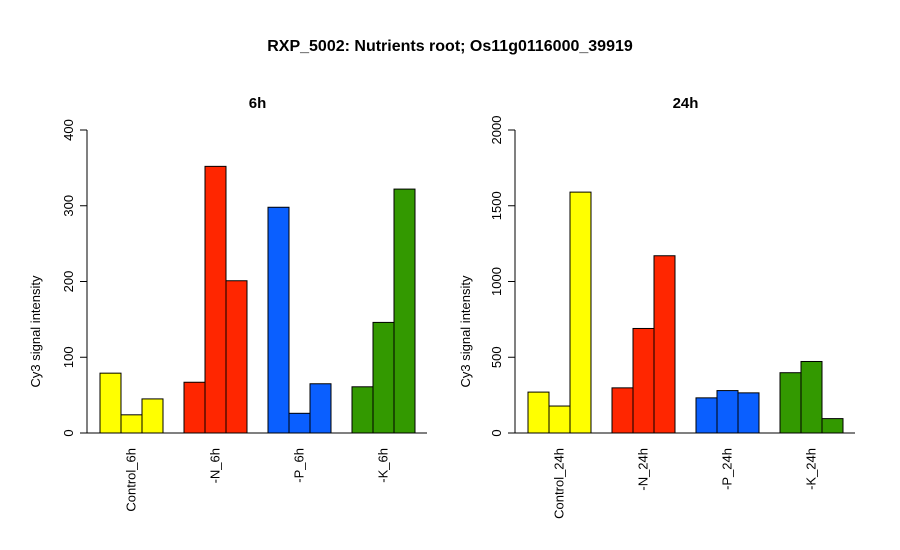  Describe the element at coordinates (258, 103) in the screenshot. I see `panel-title: 6h` at that location.